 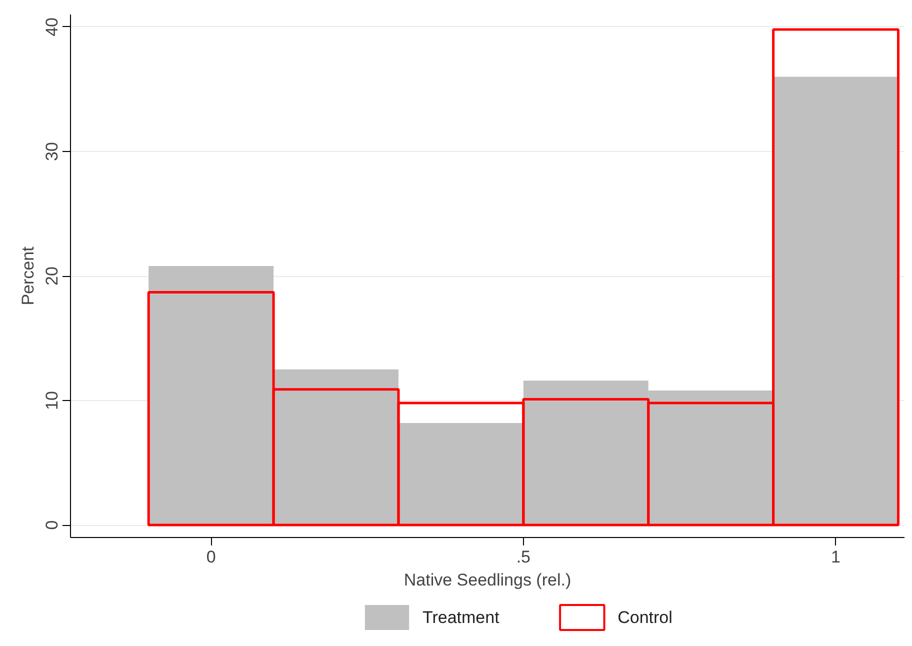 I want to click on y-tick-label: 30, so click(x=52, y=151).